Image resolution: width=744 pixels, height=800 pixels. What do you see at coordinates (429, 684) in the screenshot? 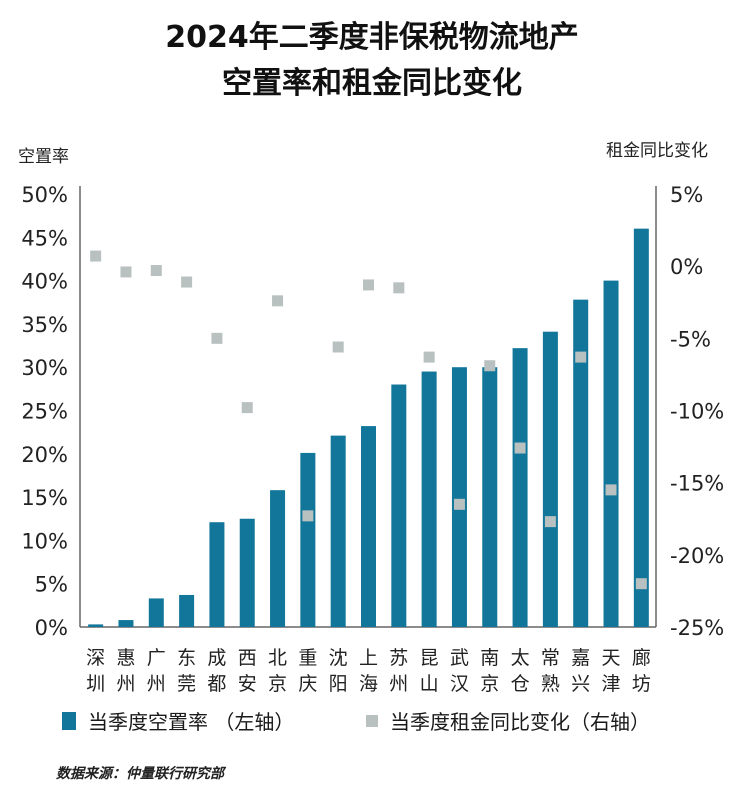
I see `x-tick-label-line2: 山` at bounding box center [429, 684].